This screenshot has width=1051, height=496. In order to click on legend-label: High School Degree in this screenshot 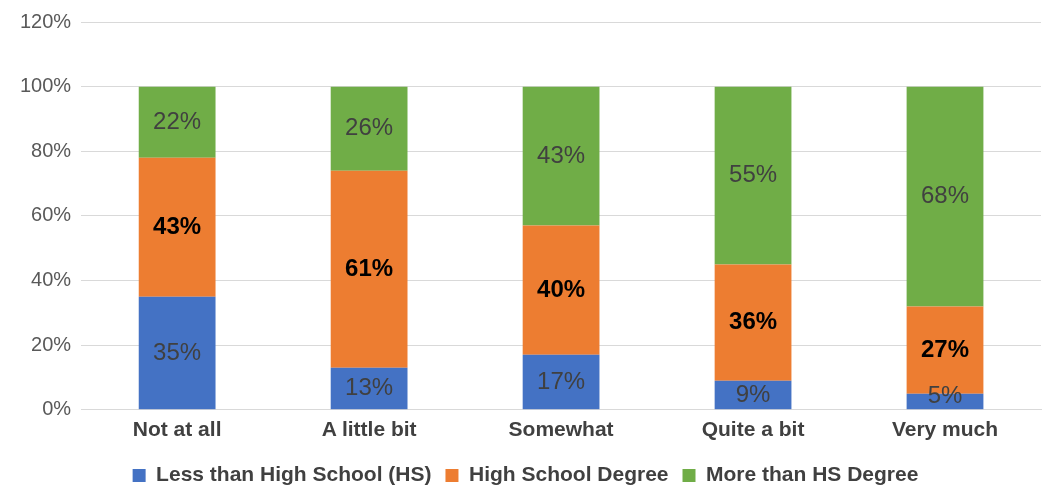, I will do `click(568, 474)`.